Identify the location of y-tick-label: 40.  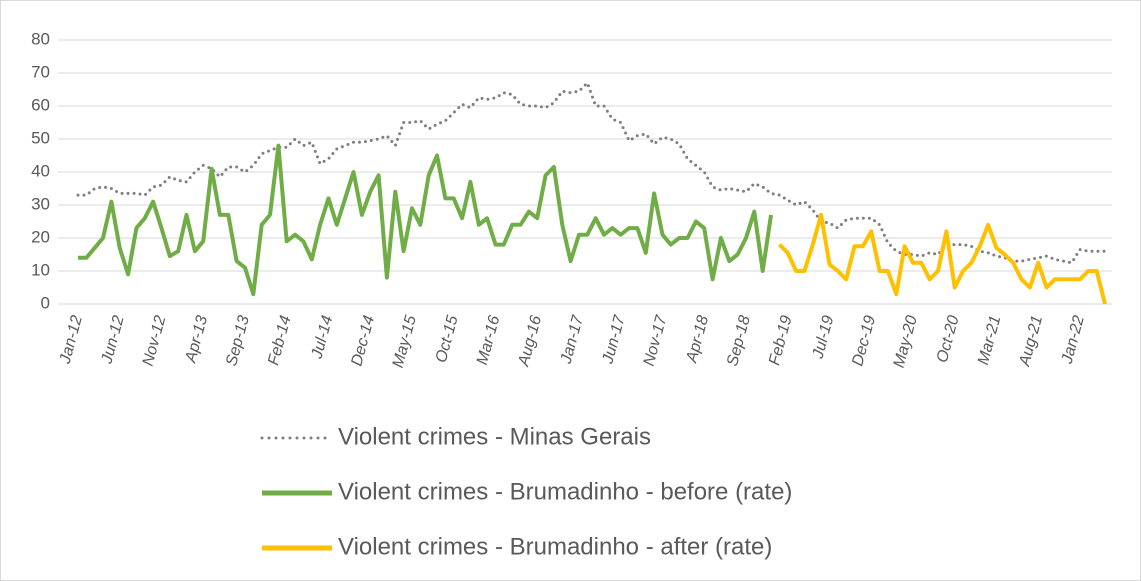
(40, 170).